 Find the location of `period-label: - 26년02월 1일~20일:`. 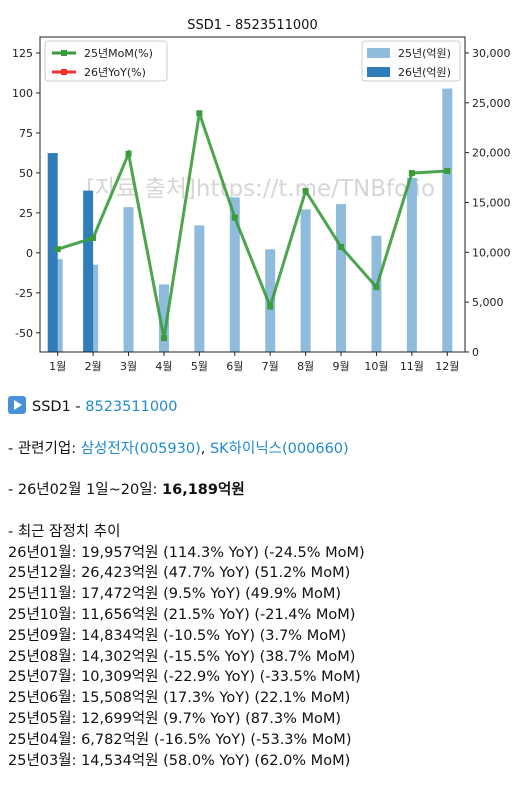

period-label: - 26년02월 1일~20일: is located at coordinates (85, 490).